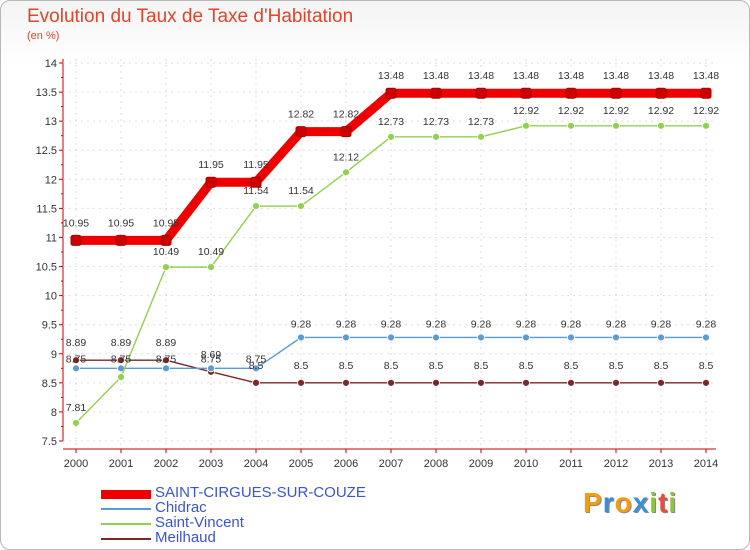 This screenshot has height=550, width=750. I want to click on x-tick-label: 2014, so click(706, 464).